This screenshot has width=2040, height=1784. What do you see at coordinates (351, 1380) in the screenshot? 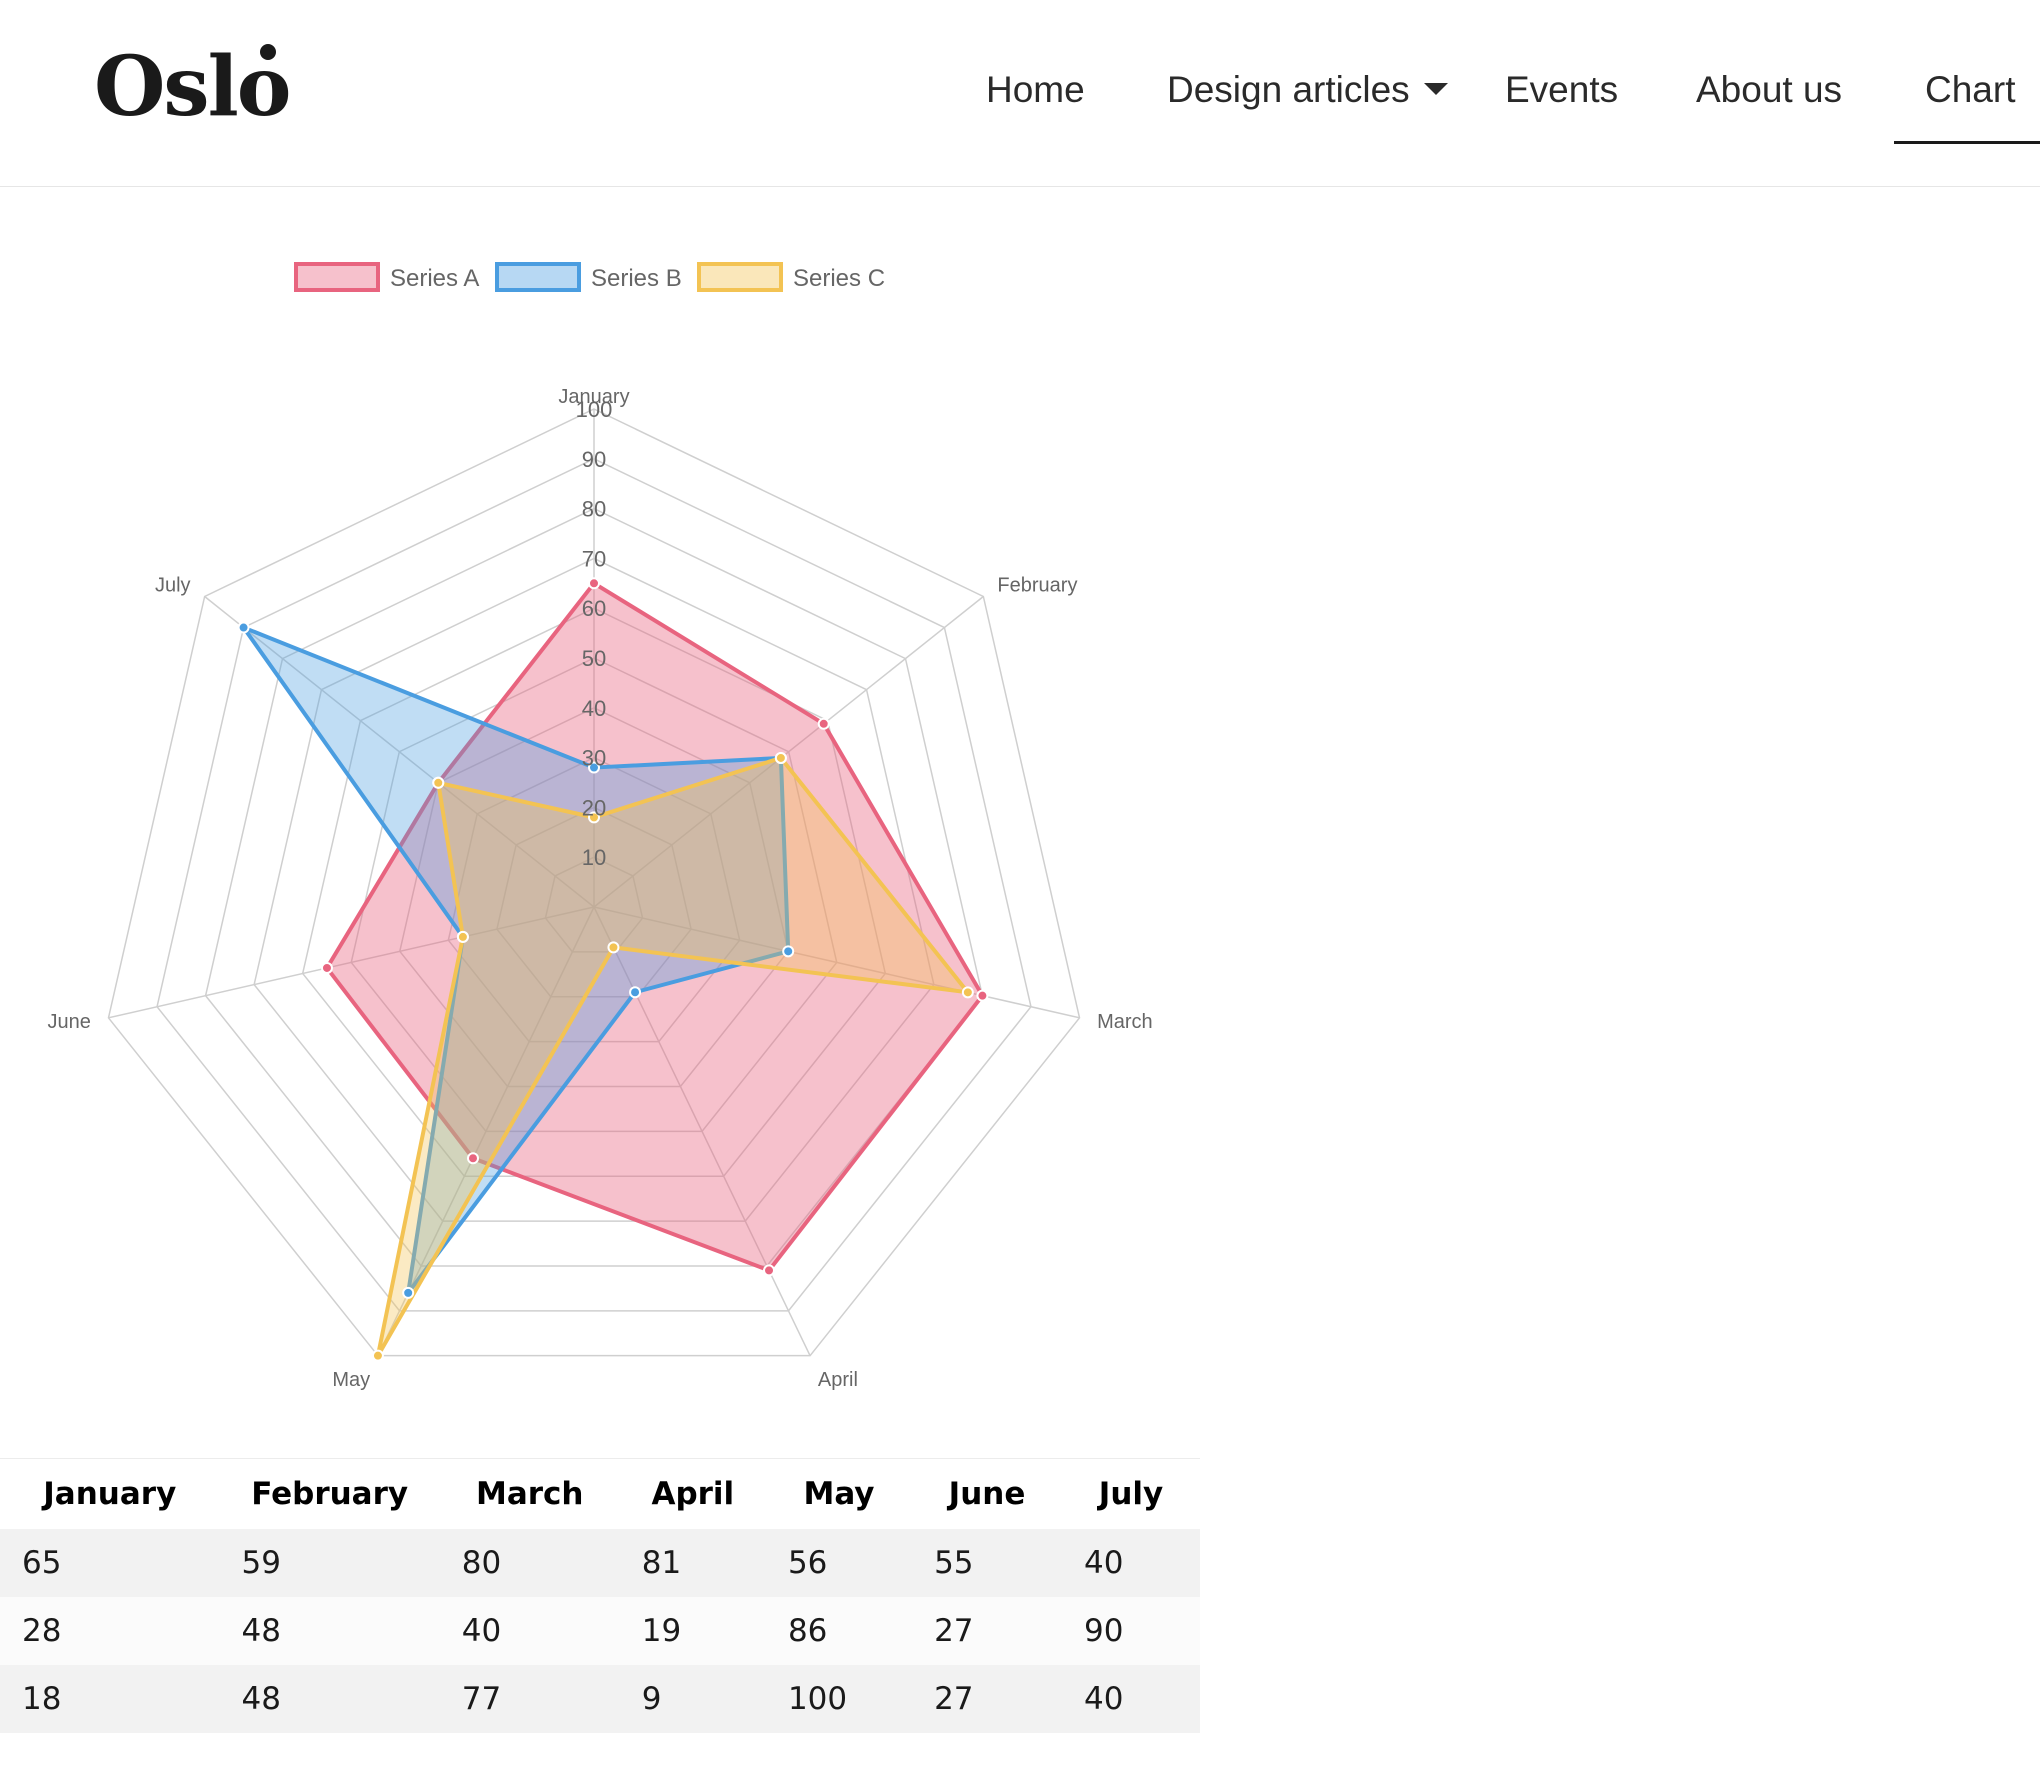
I see `radar-axis-label: May` at bounding box center [351, 1380].